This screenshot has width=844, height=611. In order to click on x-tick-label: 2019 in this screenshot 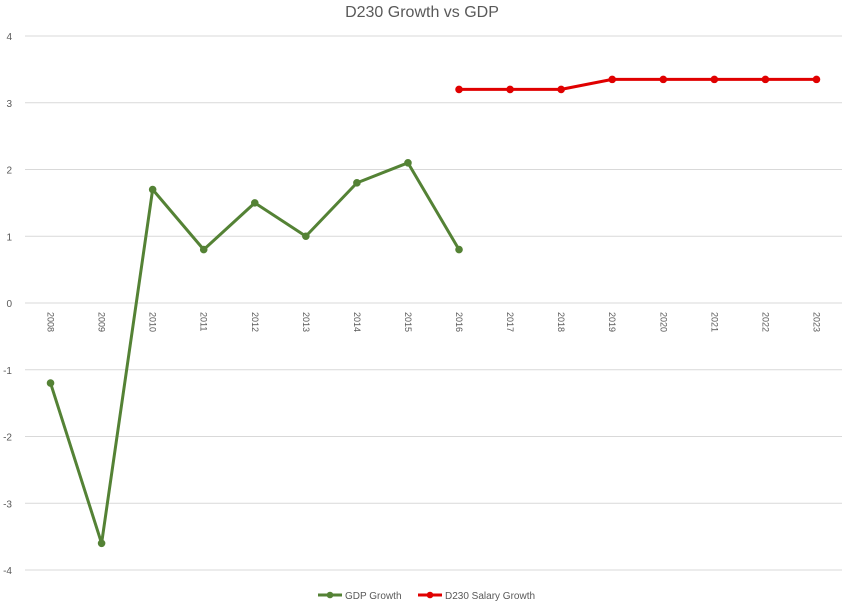, I will do `click(612, 322)`.